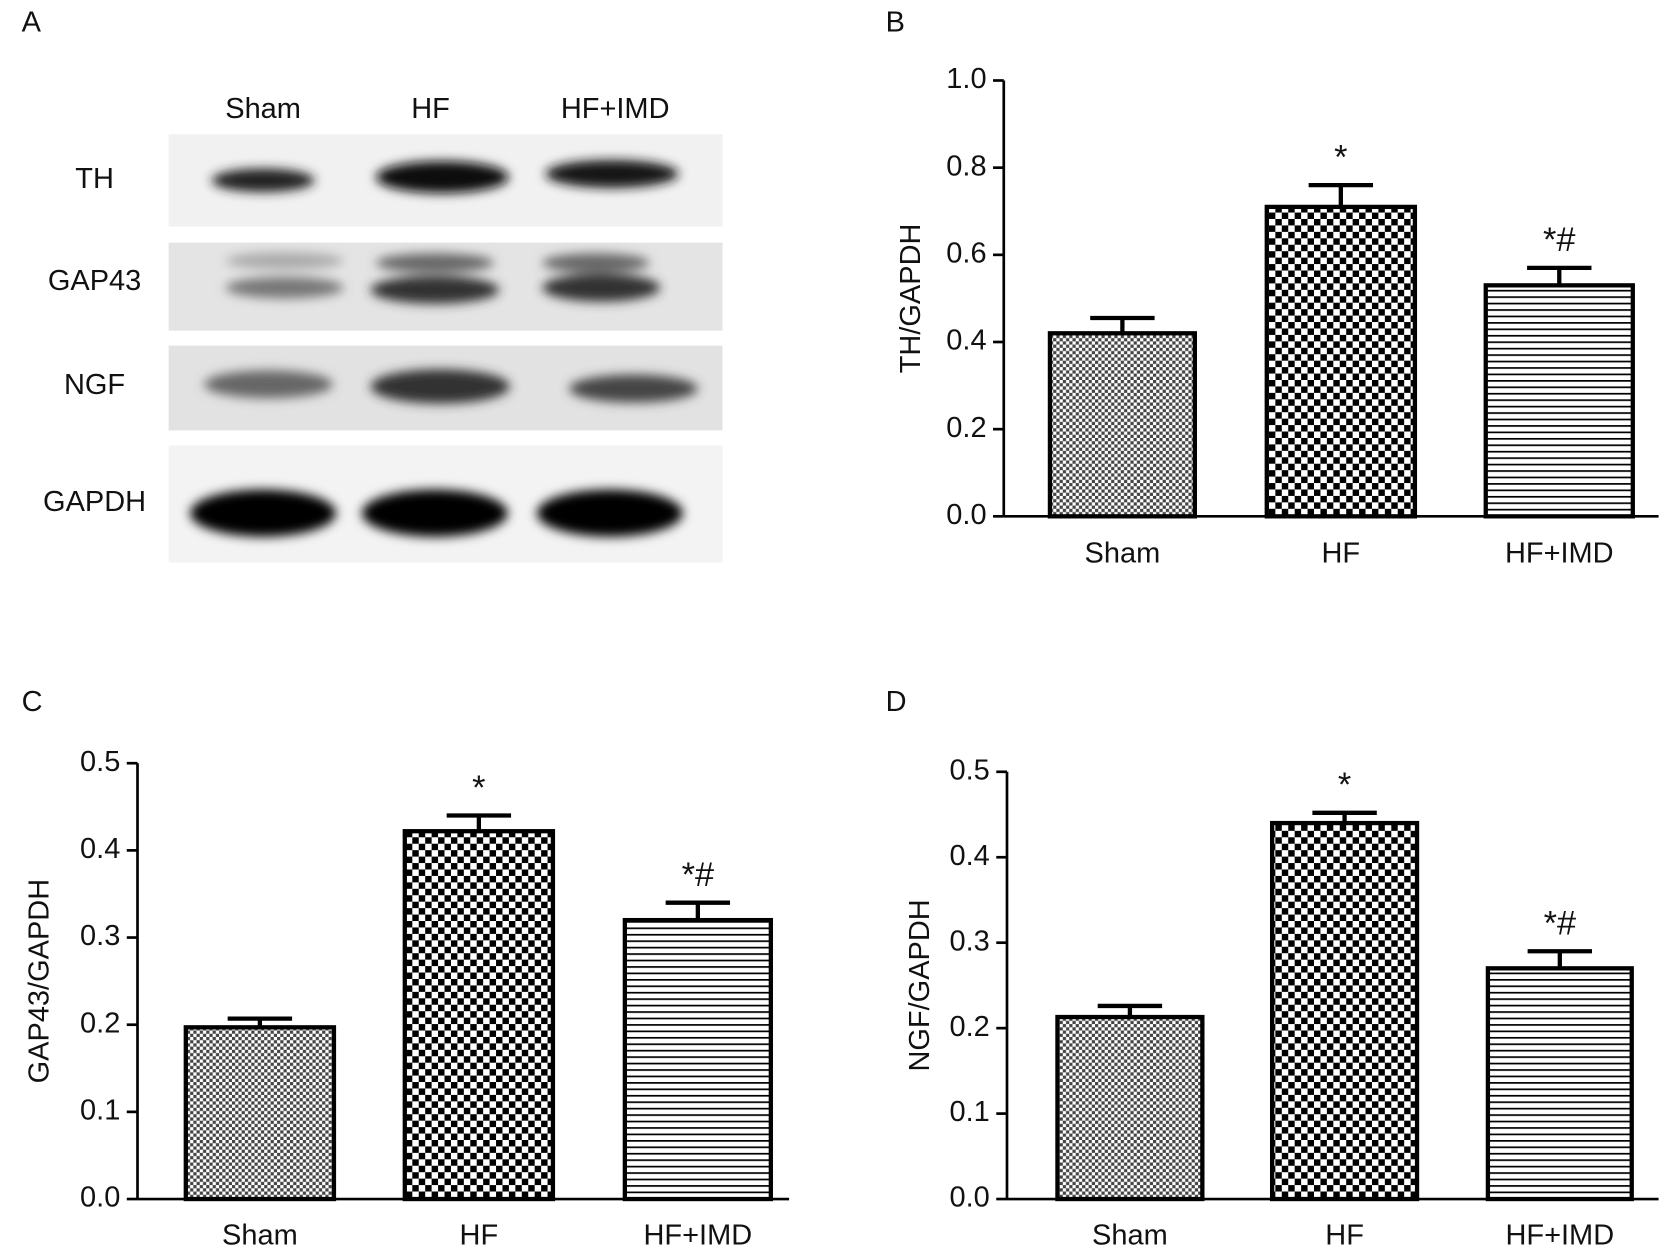 Image resolution: width=1678 pixels, height=1257 pixels. Describe the element at coordinates (94, 502) in the screenshot. I see `row-label: GAPDH` at that location.